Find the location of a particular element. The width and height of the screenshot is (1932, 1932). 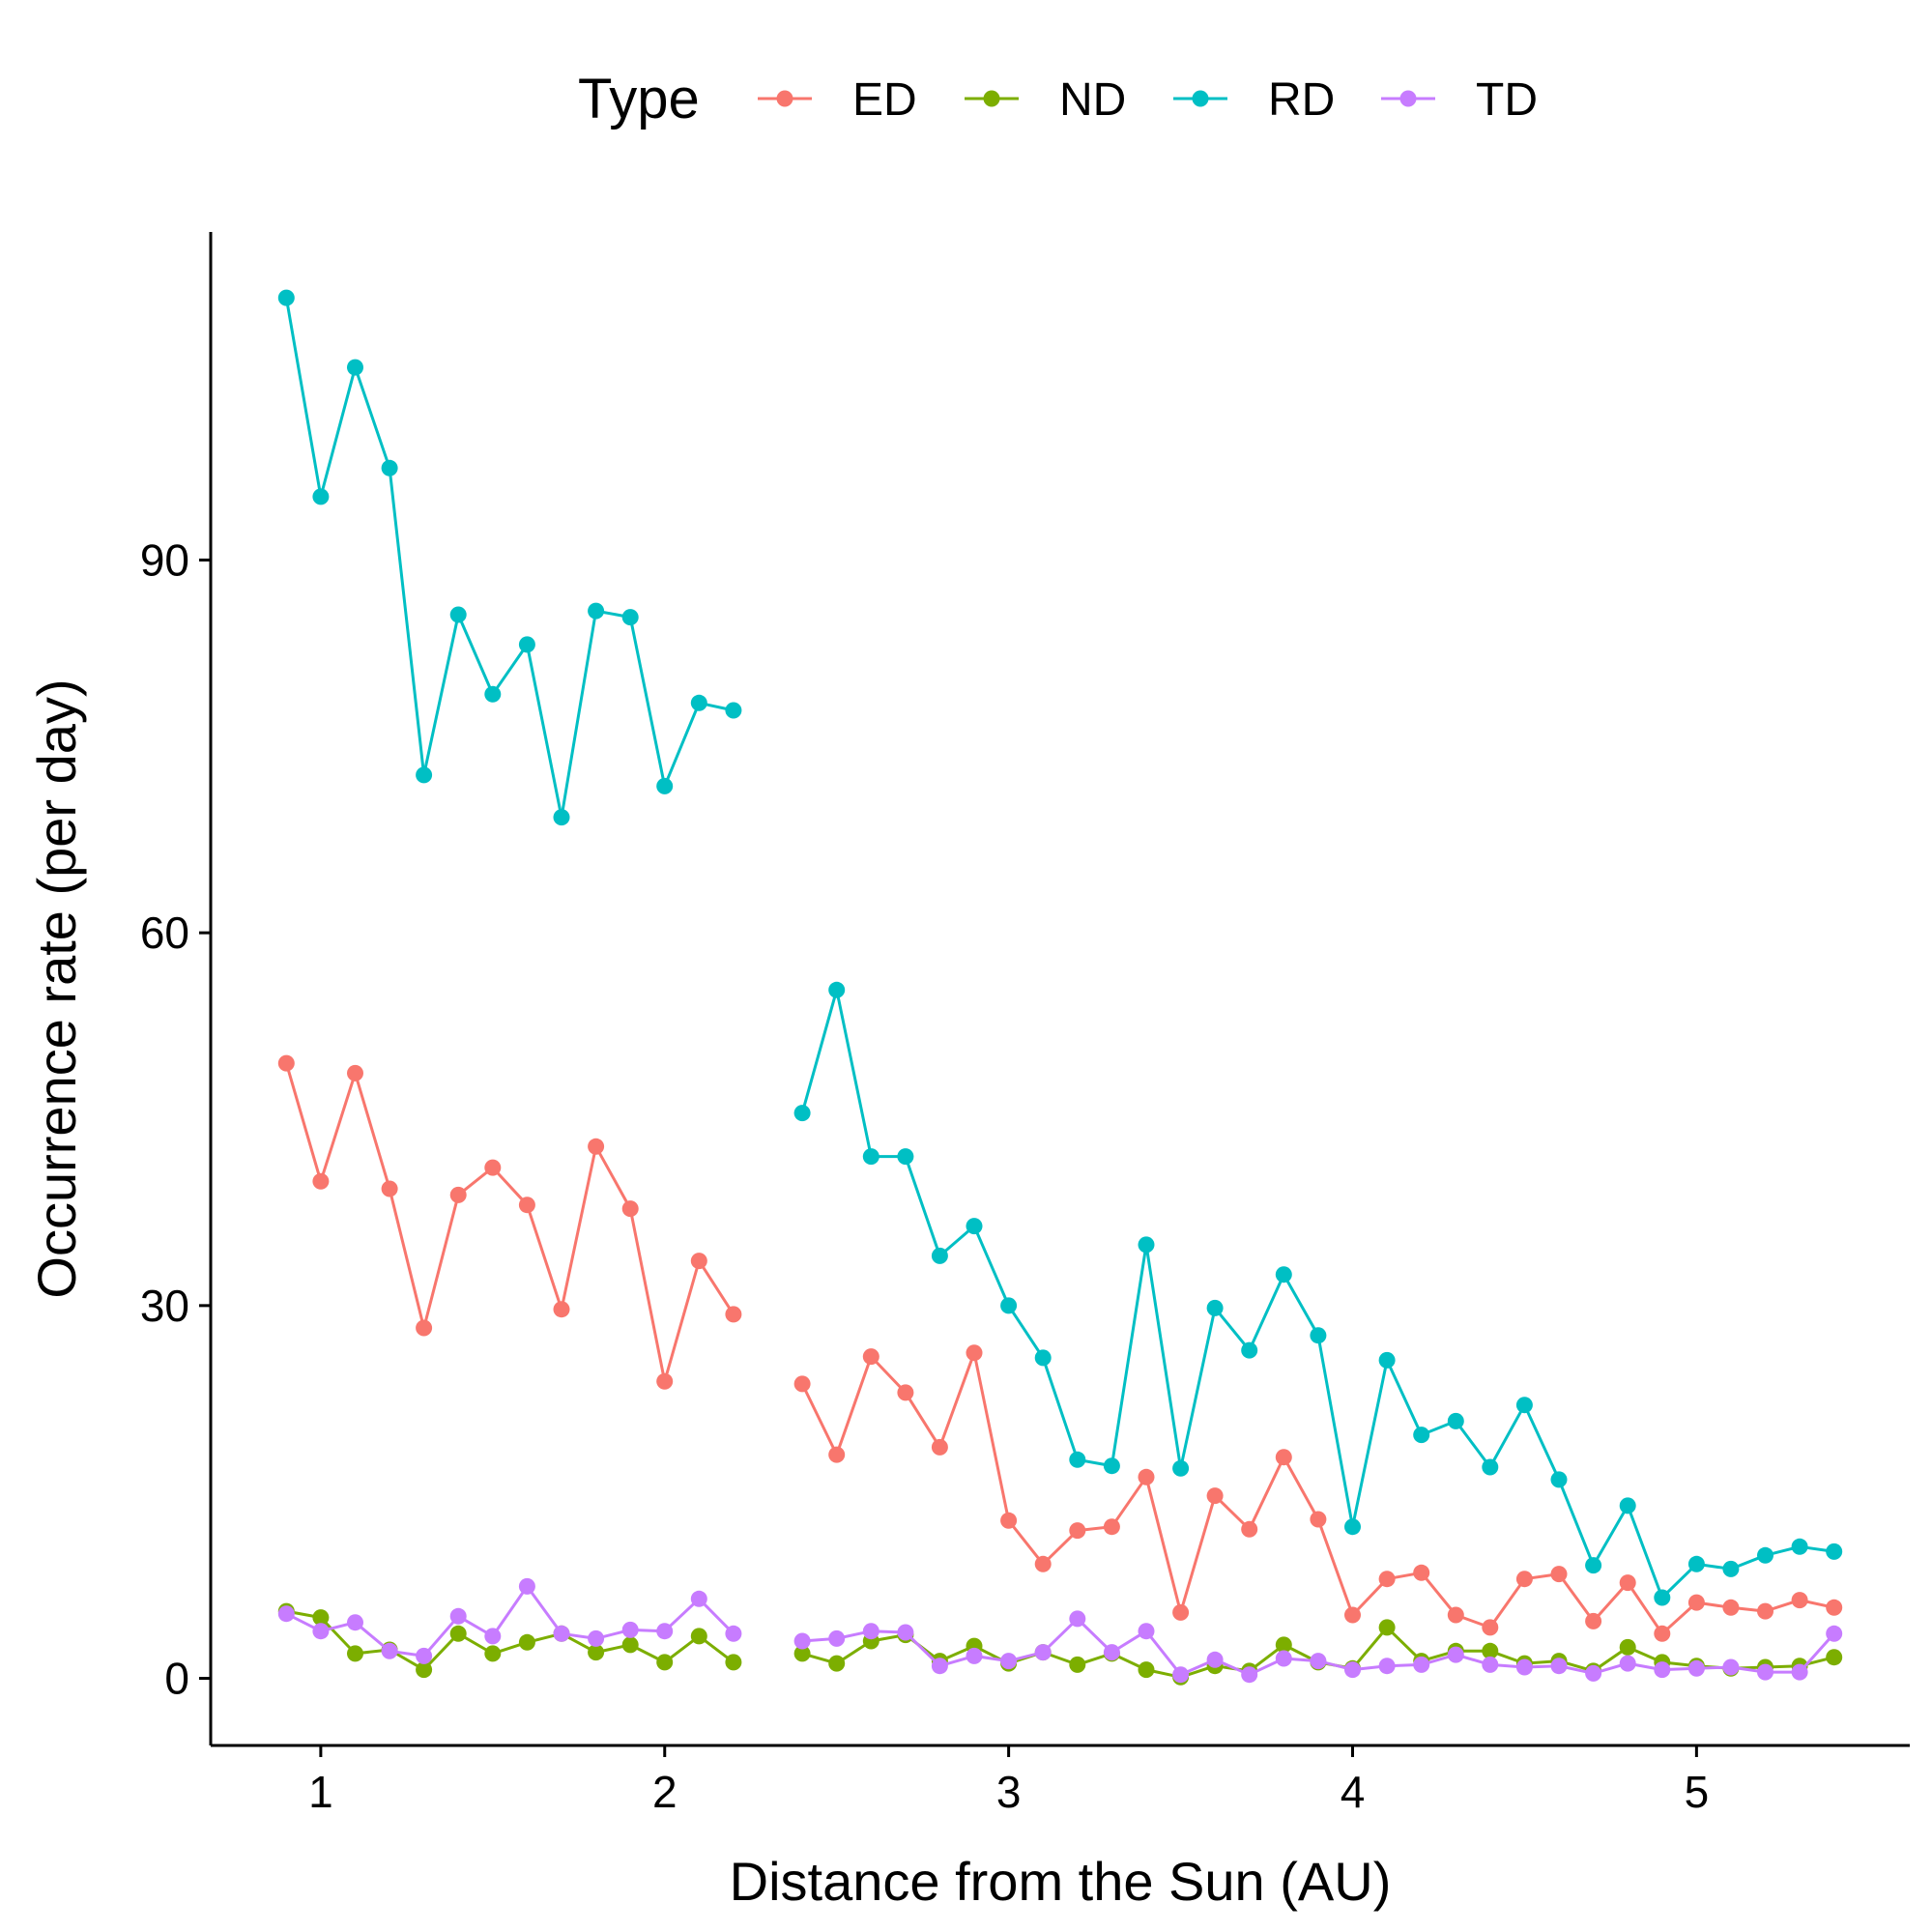

y-ticks: 0 30 60 90 is located at coordinates (175, 1119).